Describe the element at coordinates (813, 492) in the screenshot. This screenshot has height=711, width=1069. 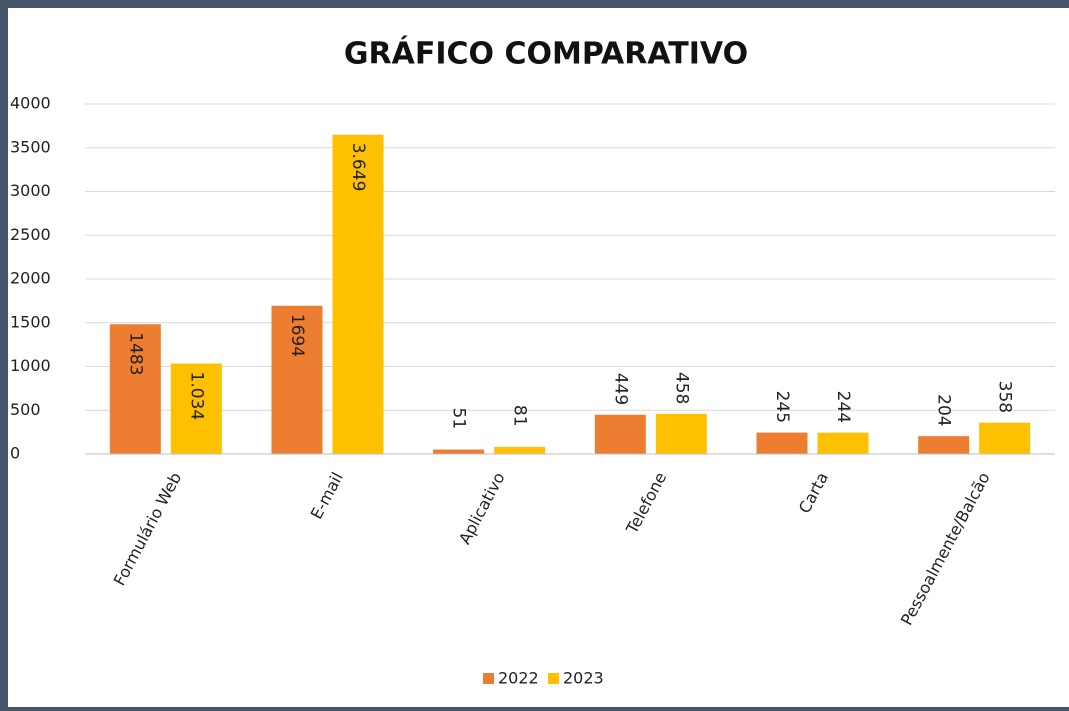
I see `x-tick-label: Carta` at that location.